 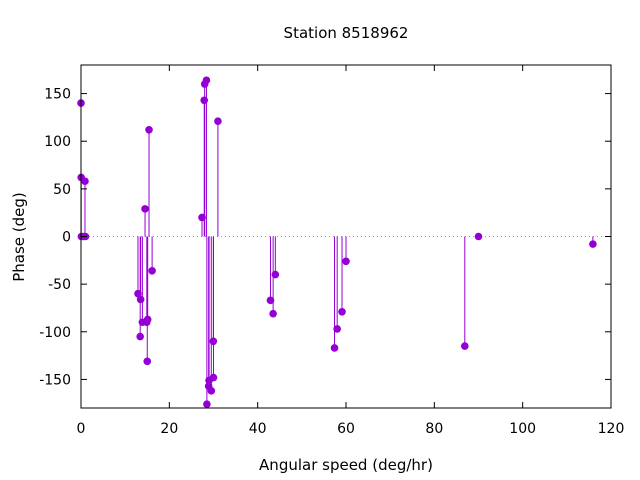 I want to click on y-tick-label: 100, so click(x=57, y=142).